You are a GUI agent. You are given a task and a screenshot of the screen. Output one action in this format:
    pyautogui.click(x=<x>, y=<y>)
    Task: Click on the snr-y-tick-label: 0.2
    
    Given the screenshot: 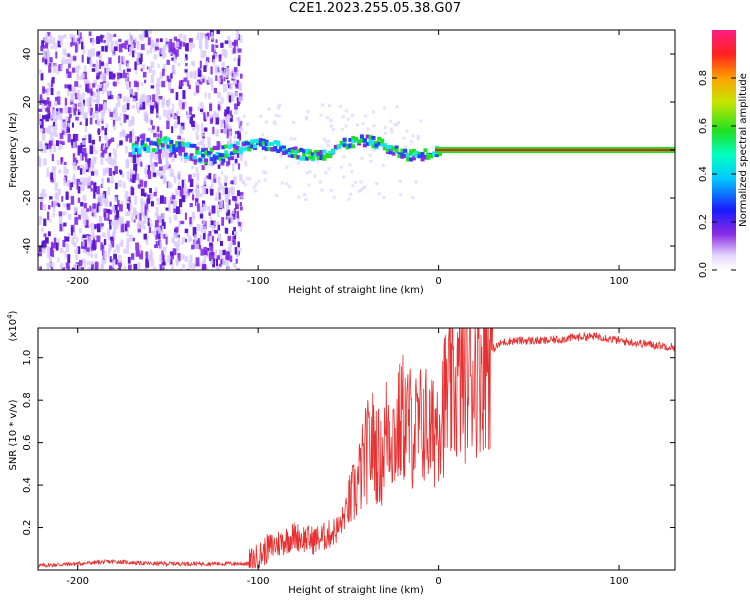 What is the action you would take?
    pyautogui.click(x=27, y=528)
    